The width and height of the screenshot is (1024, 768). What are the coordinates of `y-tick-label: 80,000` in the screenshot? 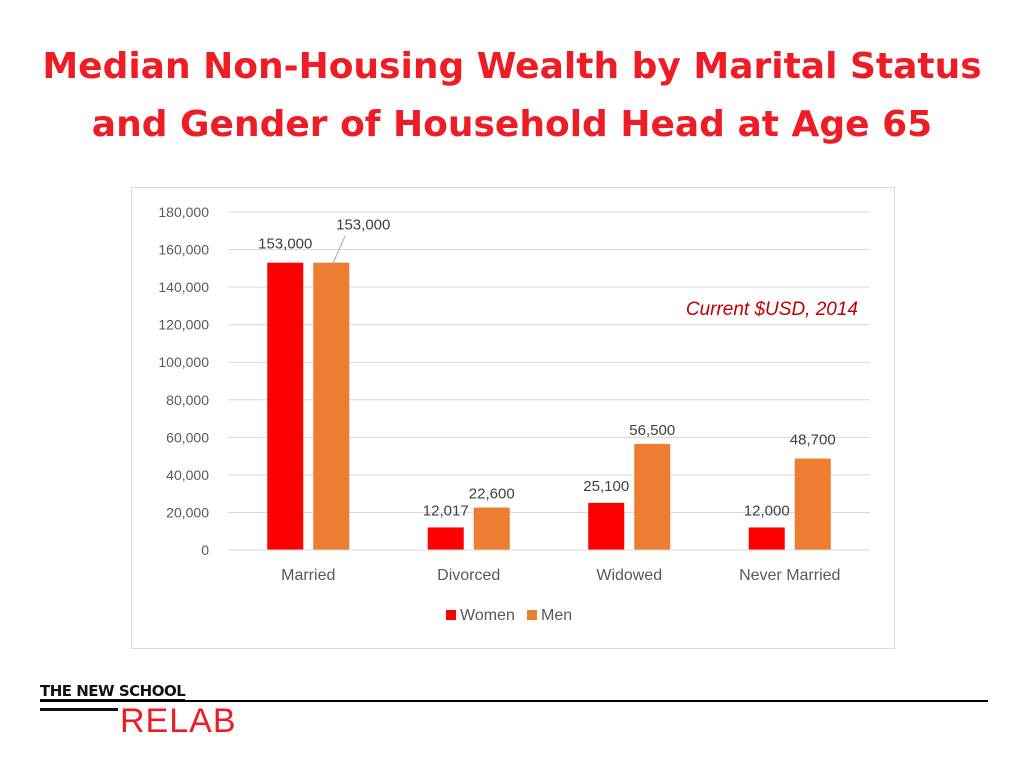 It's located at (187, 400).